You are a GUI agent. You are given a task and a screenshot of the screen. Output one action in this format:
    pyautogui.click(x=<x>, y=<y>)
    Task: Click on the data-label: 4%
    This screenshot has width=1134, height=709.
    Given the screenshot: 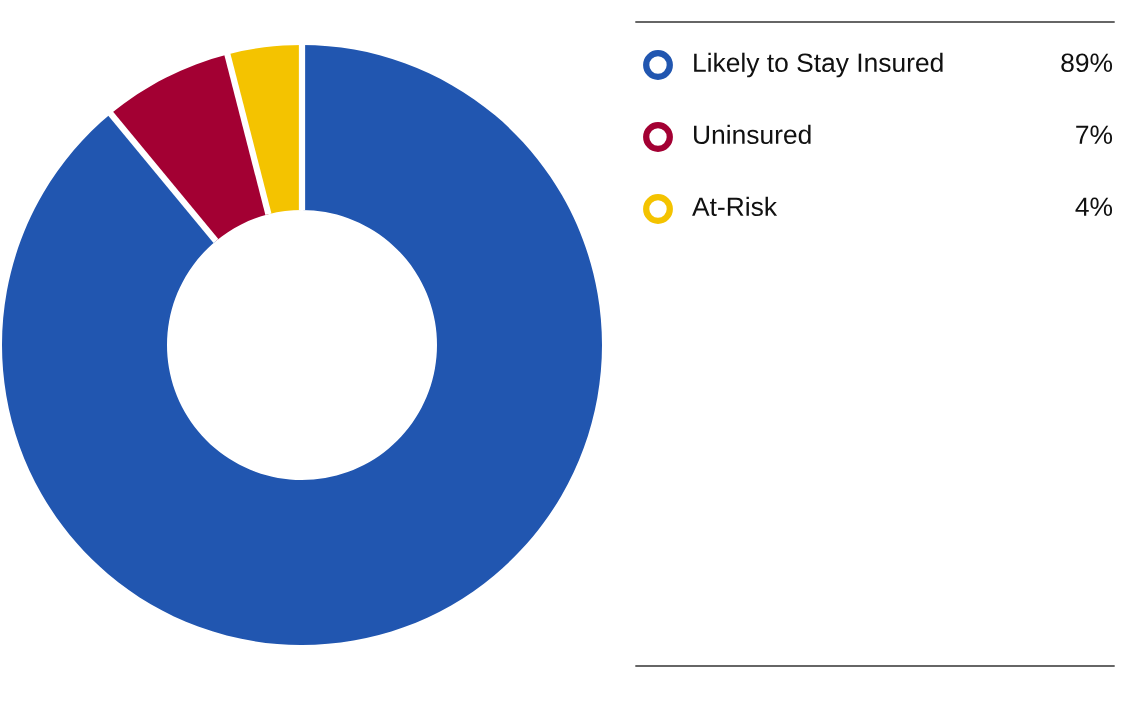 What is the action you would take?
    pyautogui.click(x=1094, y=206)
    